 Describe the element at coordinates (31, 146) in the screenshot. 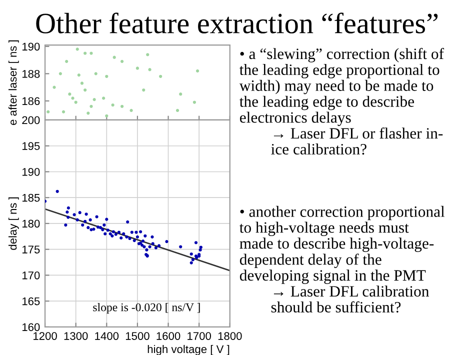

I see `y-tick-label: 195` at that location.